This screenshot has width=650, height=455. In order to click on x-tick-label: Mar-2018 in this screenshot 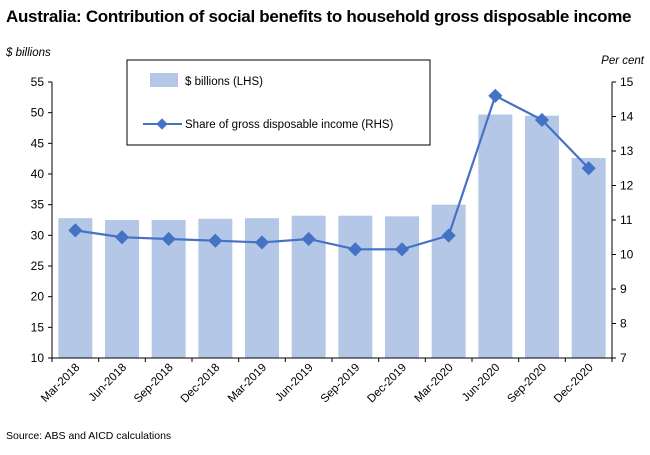, I will do `click(60, 383)`.